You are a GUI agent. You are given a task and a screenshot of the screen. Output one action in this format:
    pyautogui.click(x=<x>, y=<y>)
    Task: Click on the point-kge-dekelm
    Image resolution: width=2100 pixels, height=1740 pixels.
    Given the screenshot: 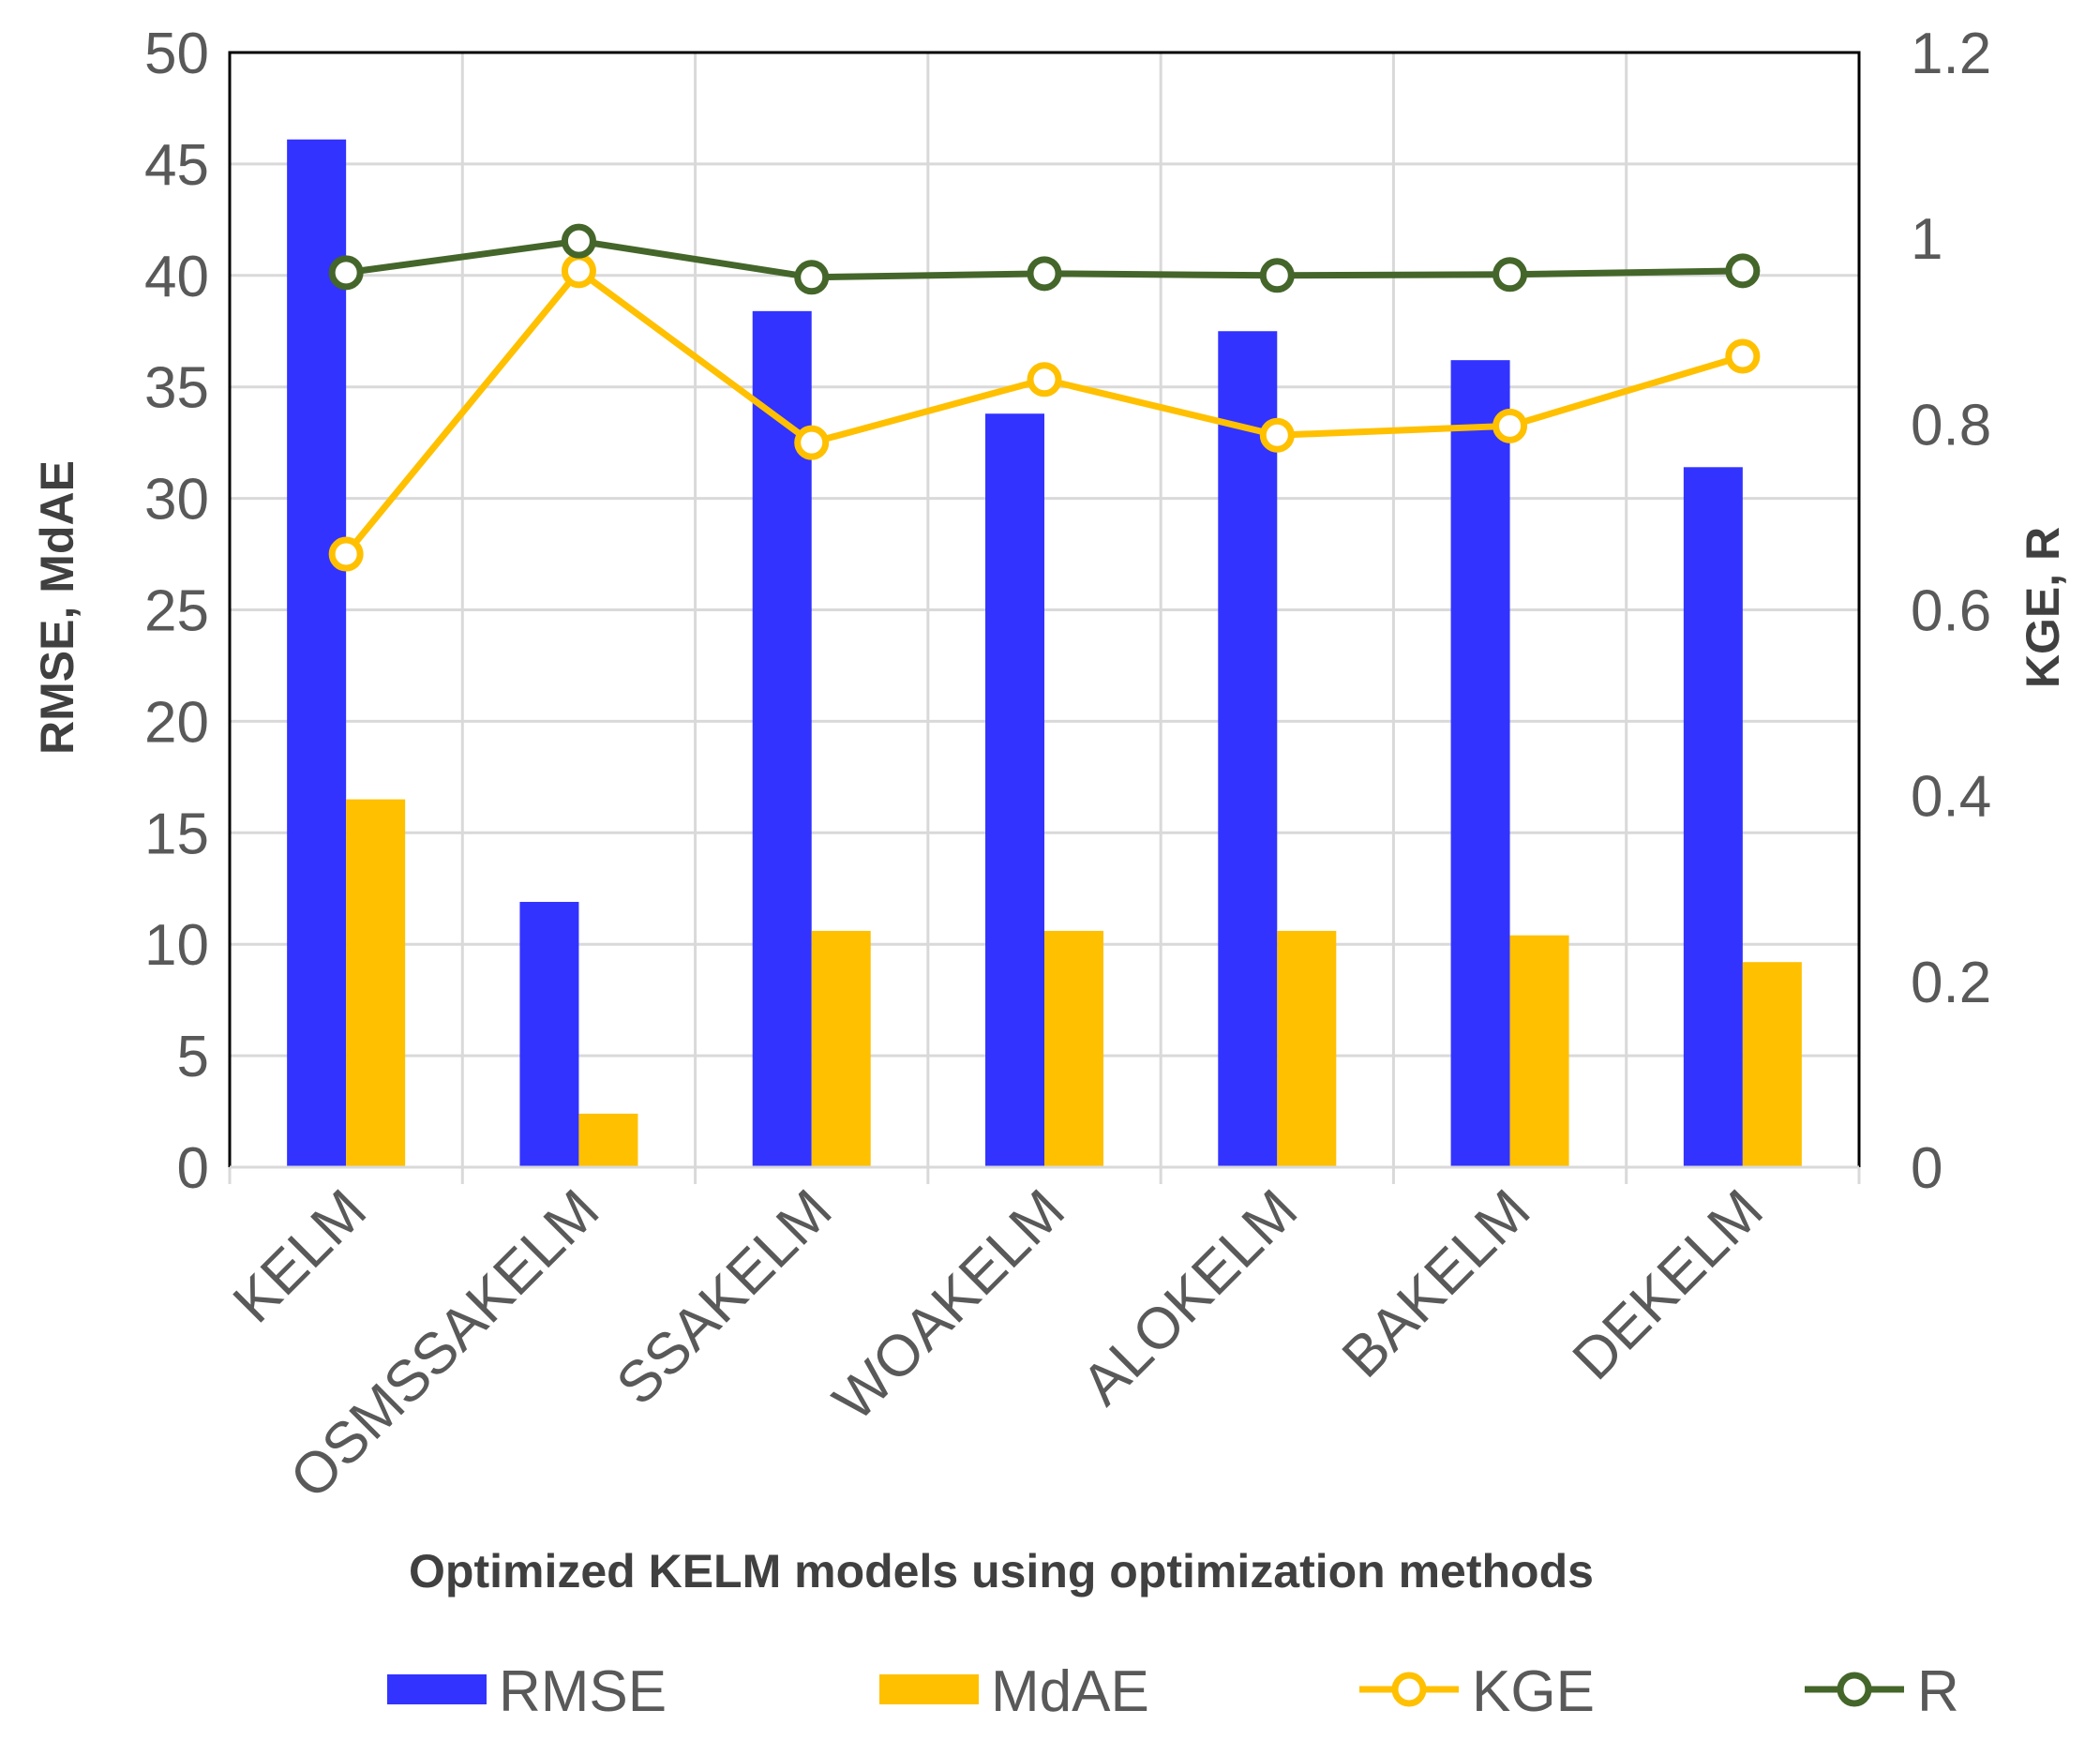 What is the action you would take?
    pyautogui.click(x=1743, y=356)
    